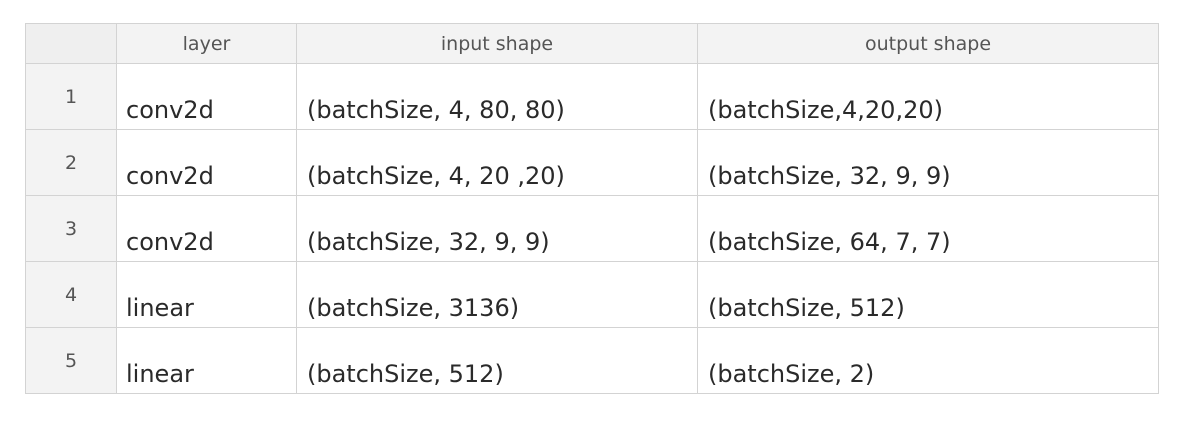 This screenshot has width=1188, height=422. Describe the element at coordinates (71, 162) in the screenshot. I see `row-header: 2` at that location.